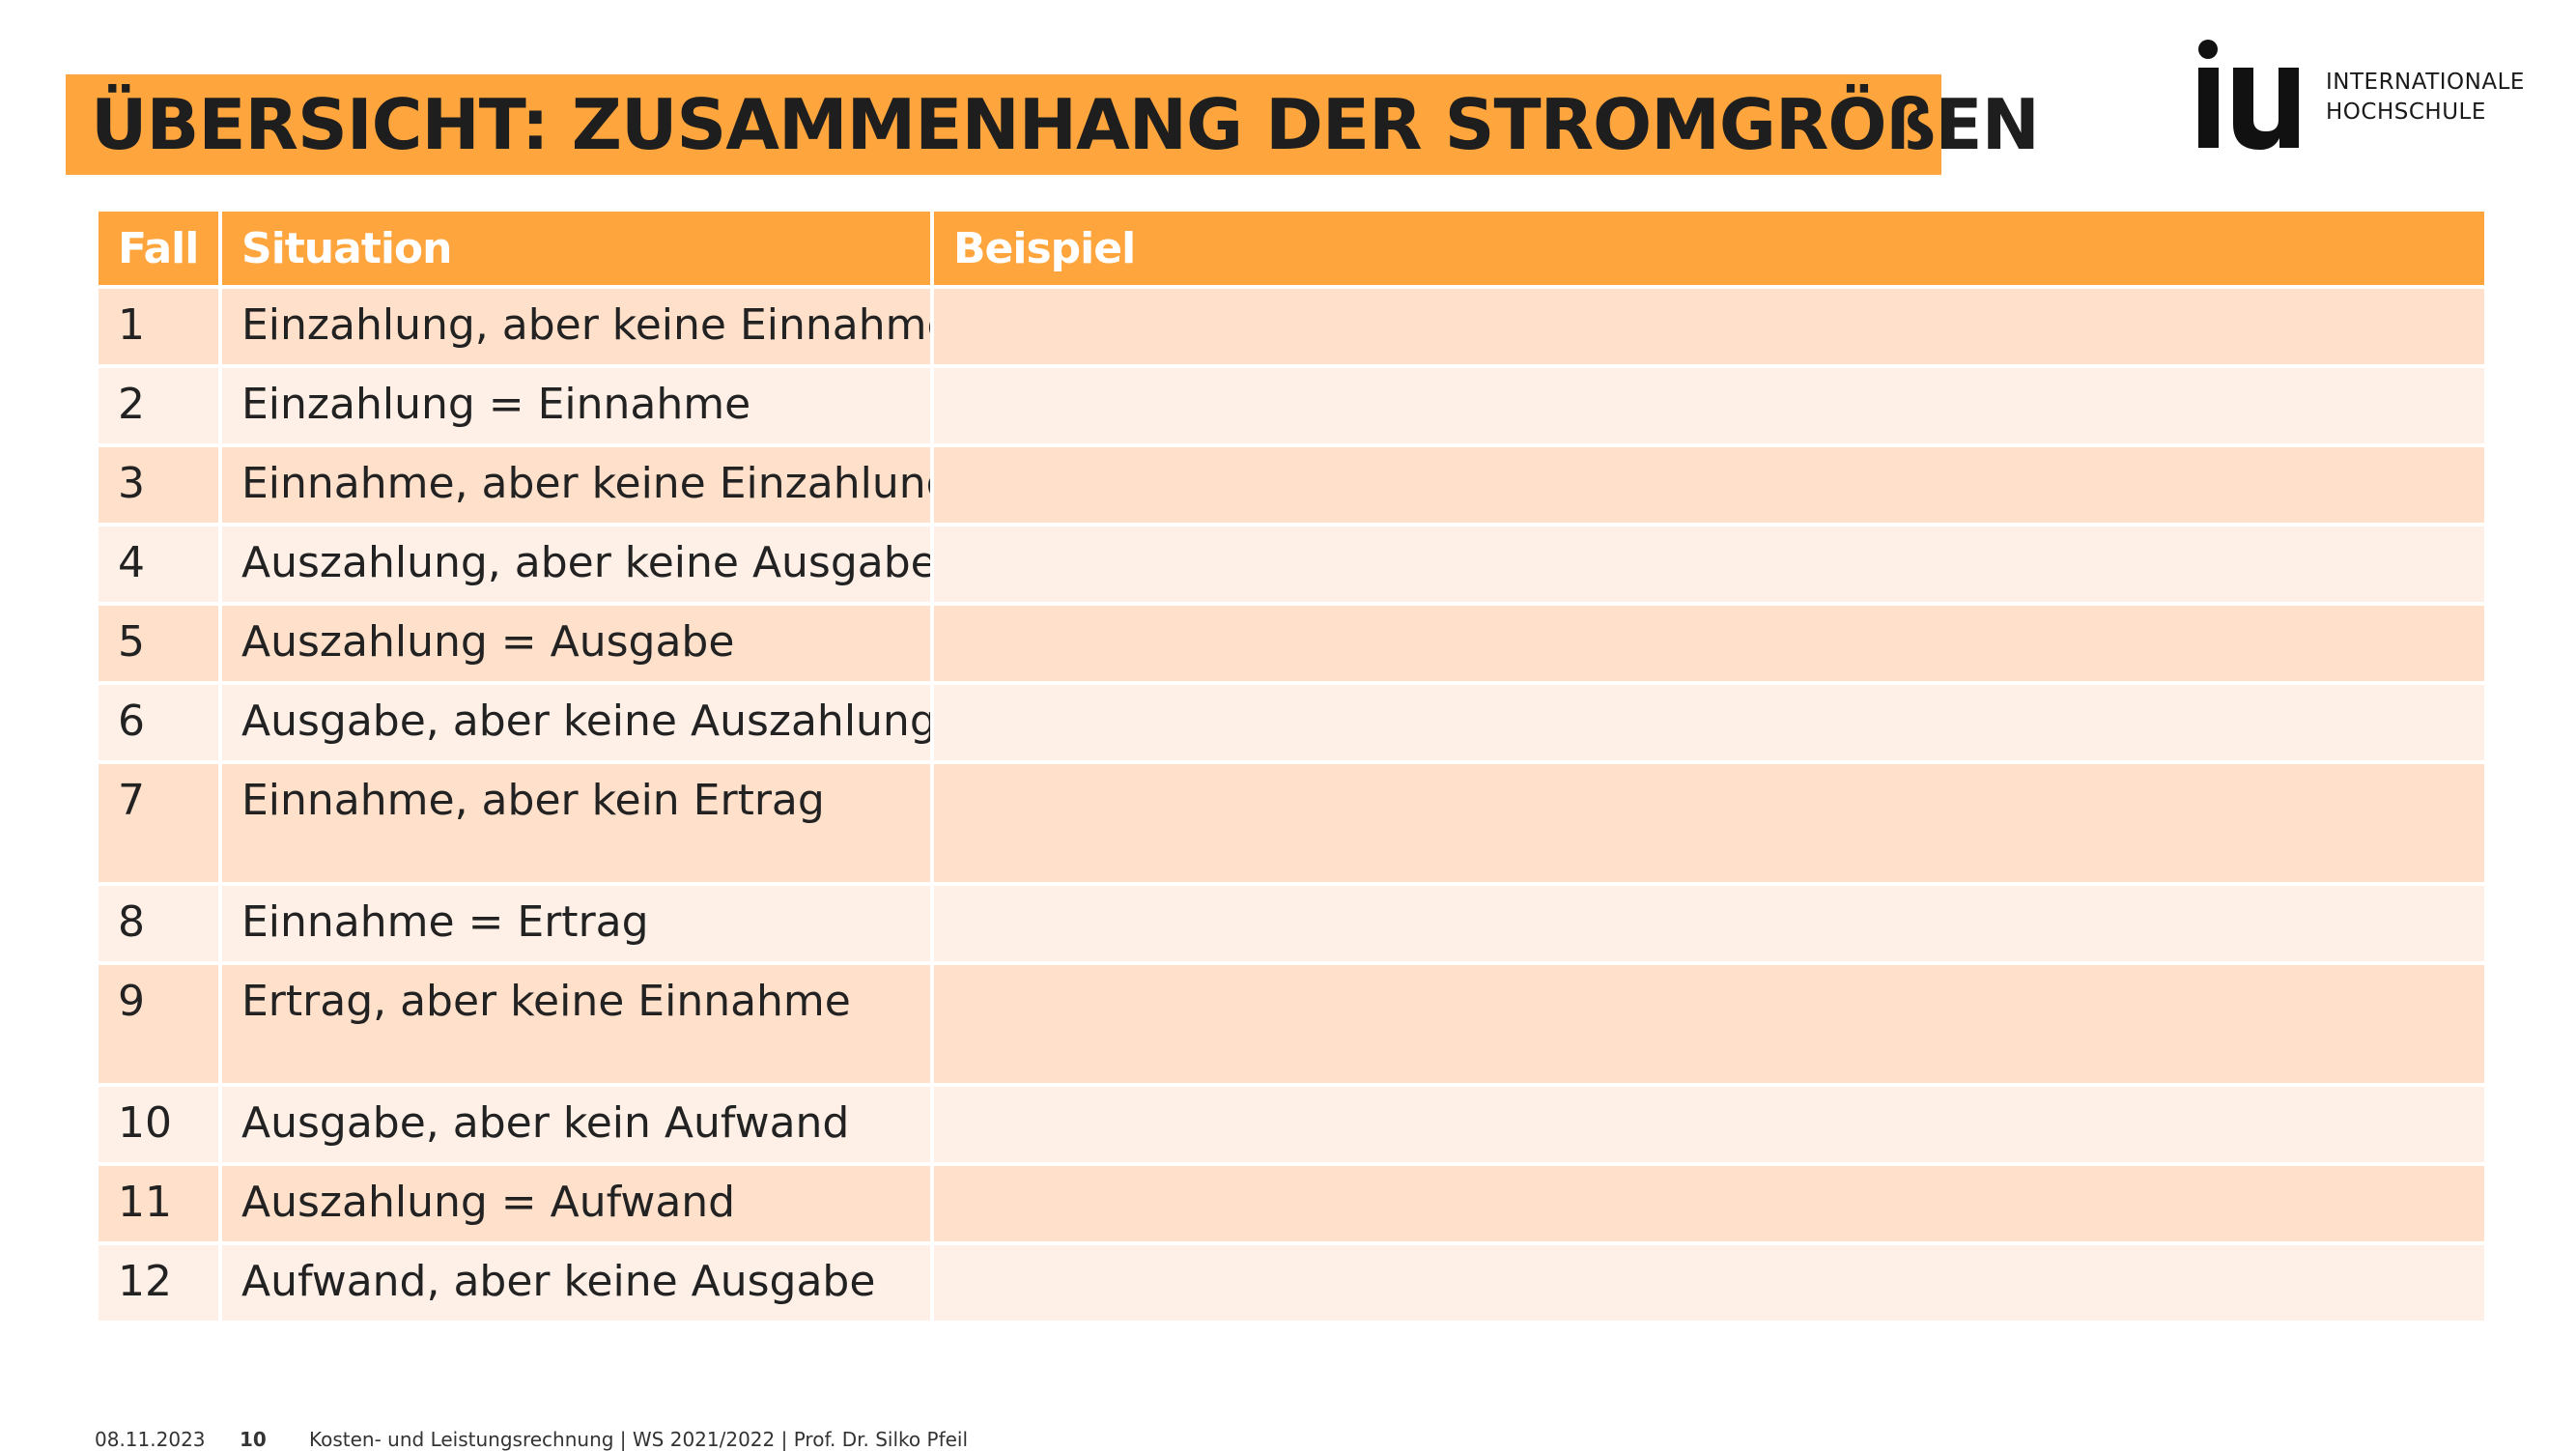 The image size is (2576, 1451). Describe the element at coordinates (158, 326) in the screenshot. I see `cell-fall: 1` at that location.